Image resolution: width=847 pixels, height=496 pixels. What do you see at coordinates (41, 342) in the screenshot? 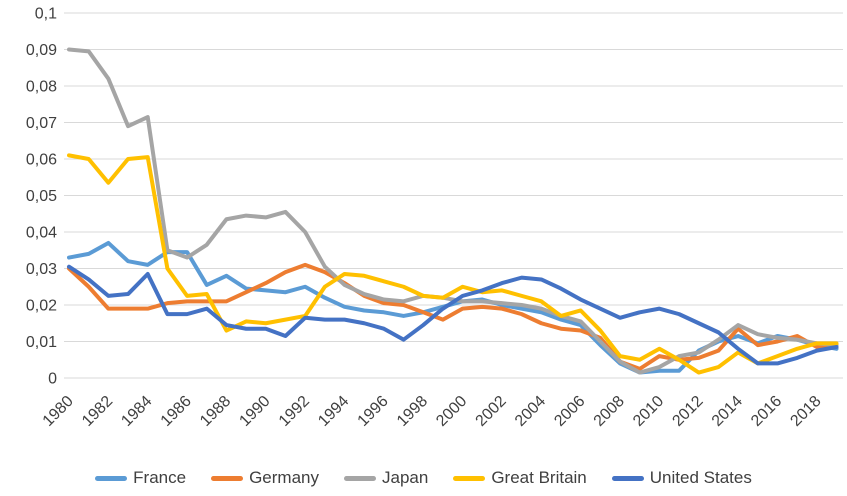
I see `y-axis-tick-label: 0,01` at bounding box center [41, 342].